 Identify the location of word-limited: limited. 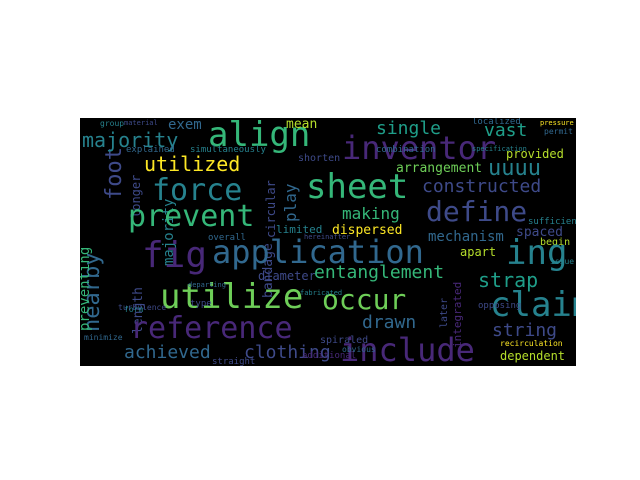
(299, 229).